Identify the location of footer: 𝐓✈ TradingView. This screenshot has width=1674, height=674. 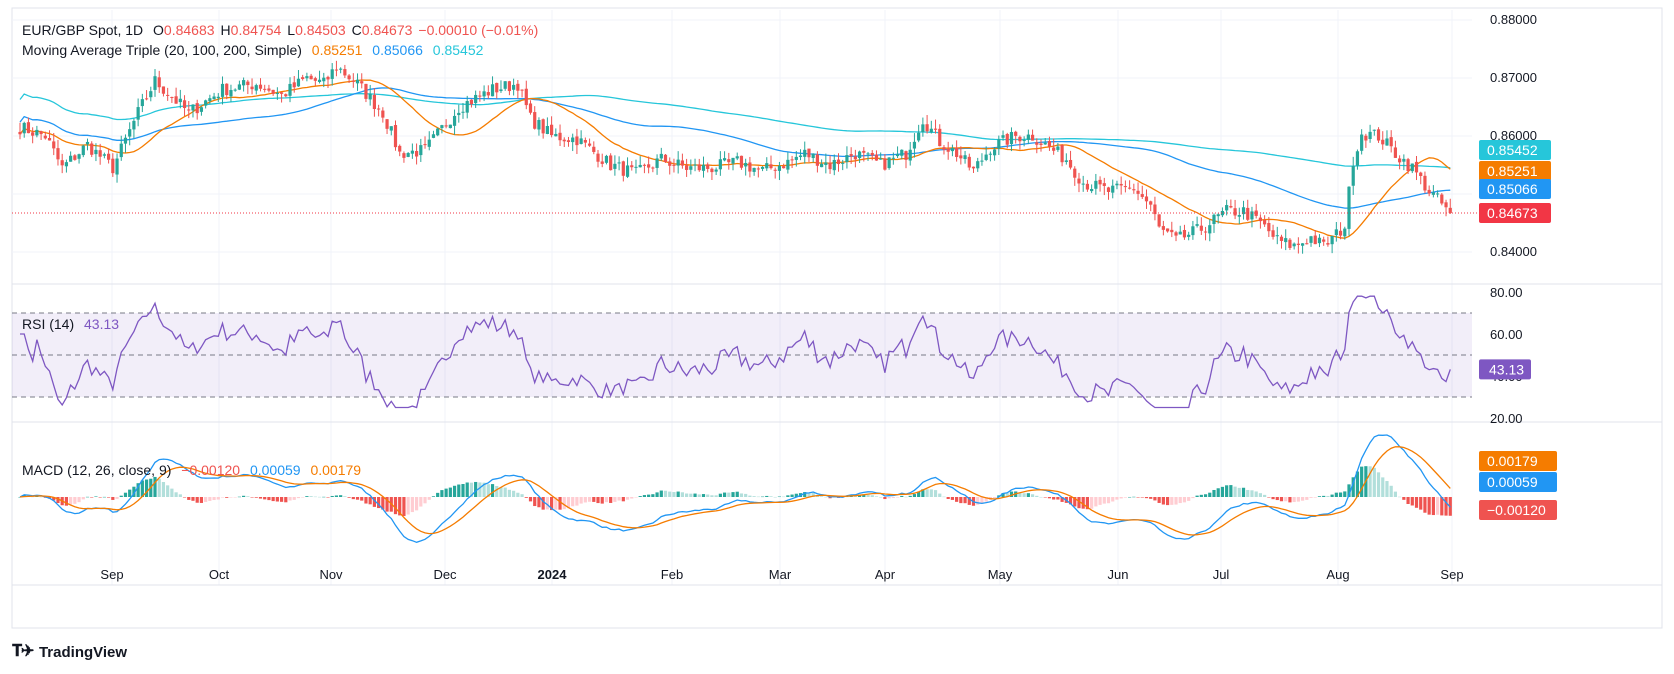
(69, 652).